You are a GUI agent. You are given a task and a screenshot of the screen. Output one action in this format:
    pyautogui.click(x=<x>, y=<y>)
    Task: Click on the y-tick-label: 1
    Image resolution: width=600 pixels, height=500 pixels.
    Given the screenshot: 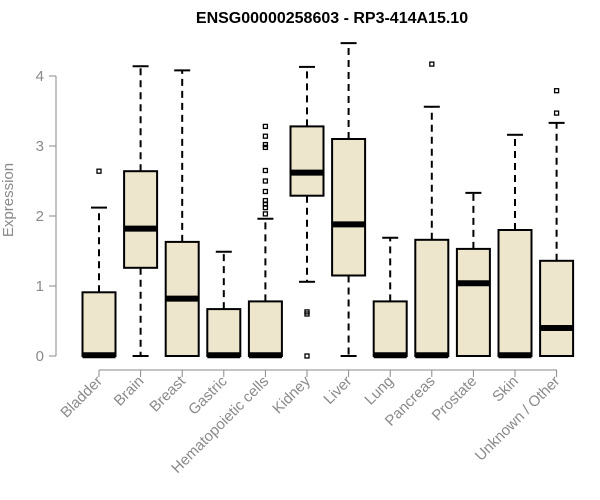 What is the action you would take?
    pyautogui.click(x=40, y=286)
    